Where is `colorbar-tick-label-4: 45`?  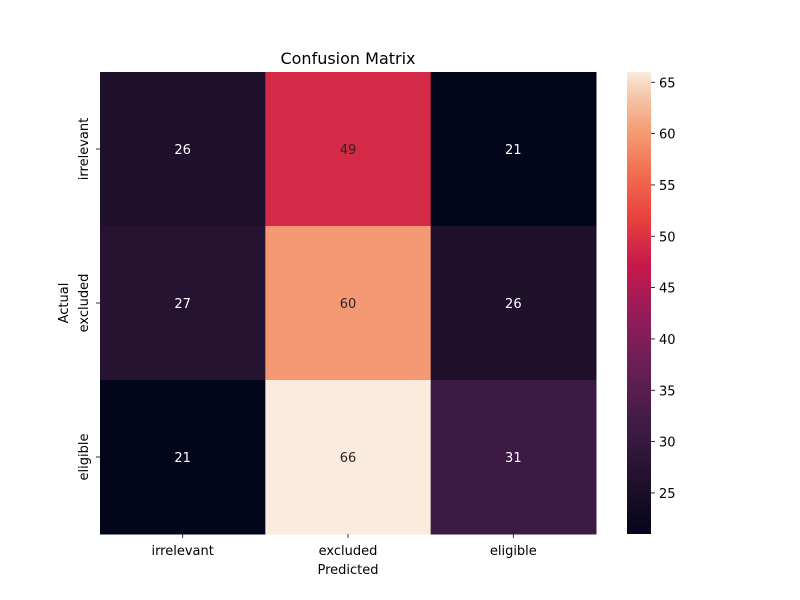 colorbar-tick-label-4: 45 is located at coordinates (667, 289).